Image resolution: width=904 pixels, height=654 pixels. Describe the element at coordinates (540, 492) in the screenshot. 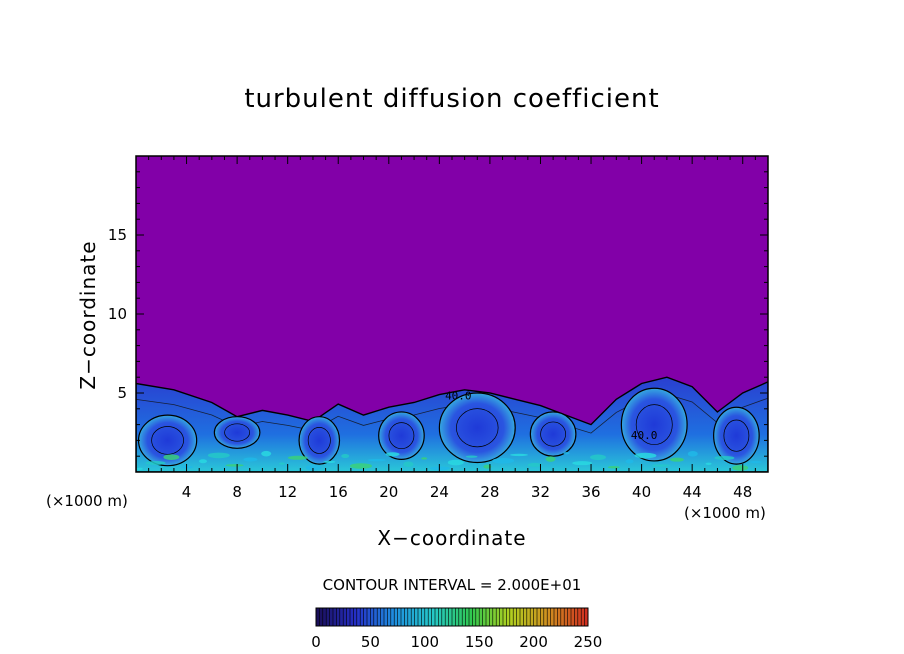

I see `x-tick-label: 32` at that location.